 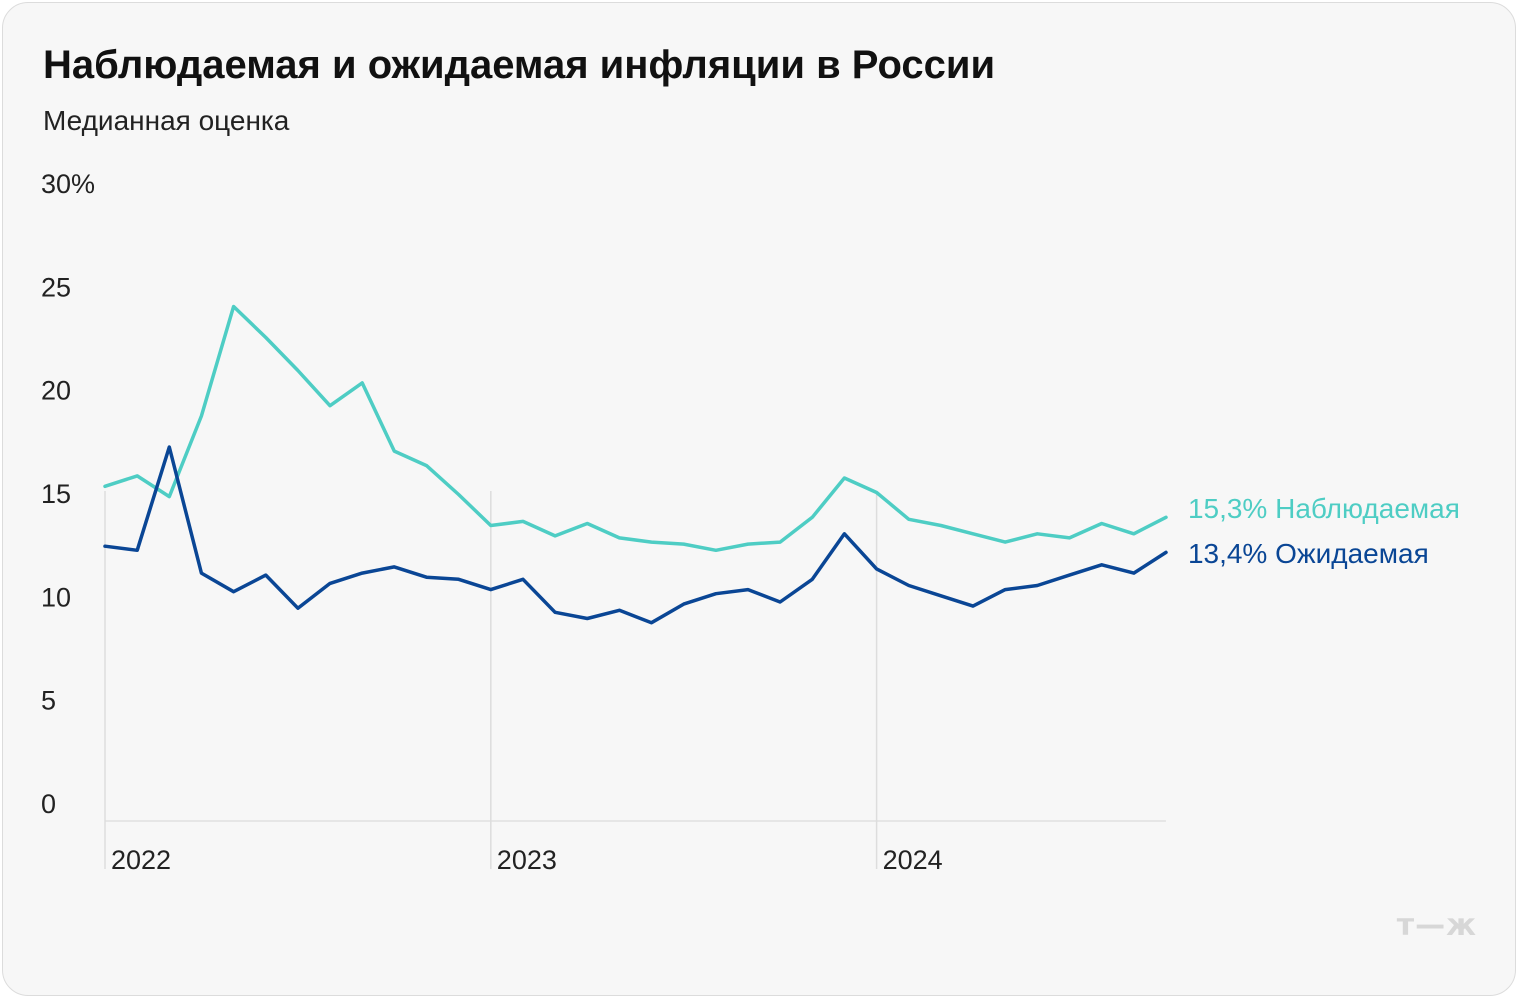 What do you see at coordinates (141, 860) in the screenshot?
I see `x-tick-label: 2022` at bounding box center [141, 860].